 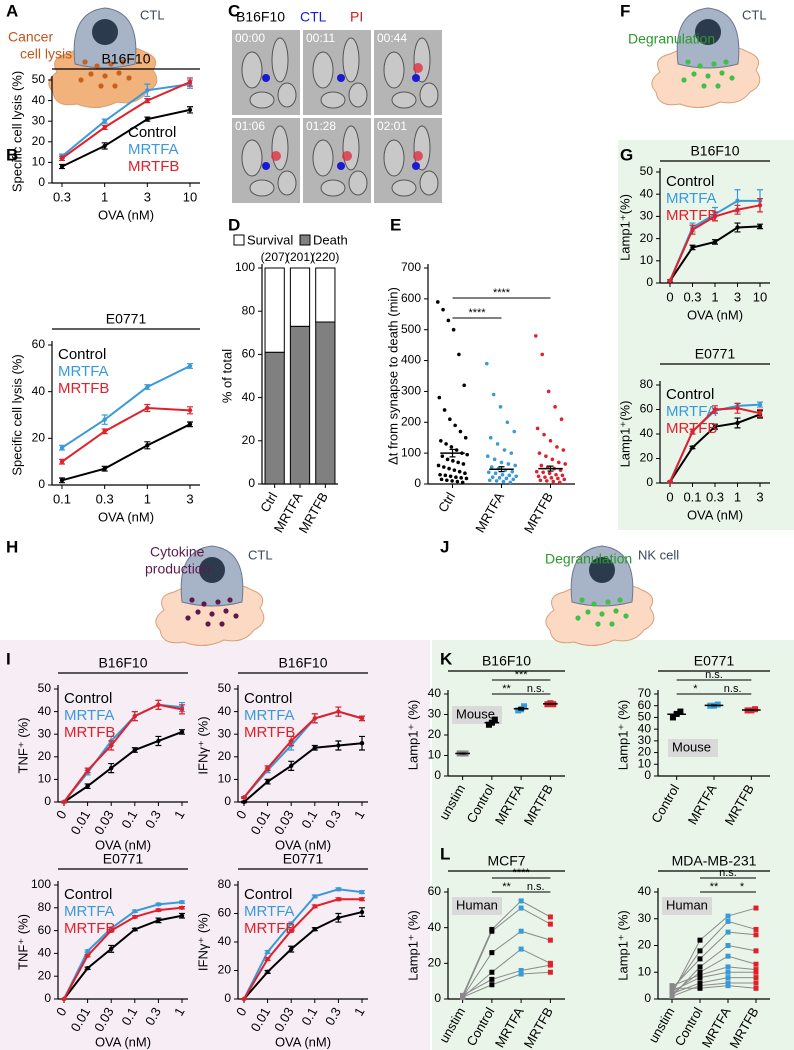 I want to click on panel-letter: A, so click(x=12, y=10).